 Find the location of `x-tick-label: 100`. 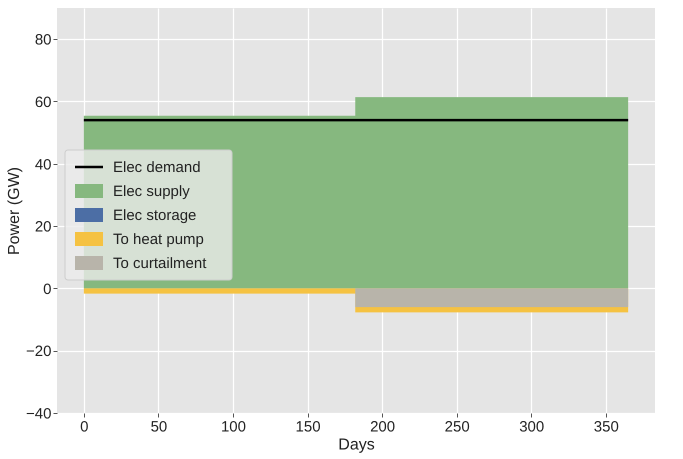

x-tick-label: 100 is located at coordinates (233, 427).